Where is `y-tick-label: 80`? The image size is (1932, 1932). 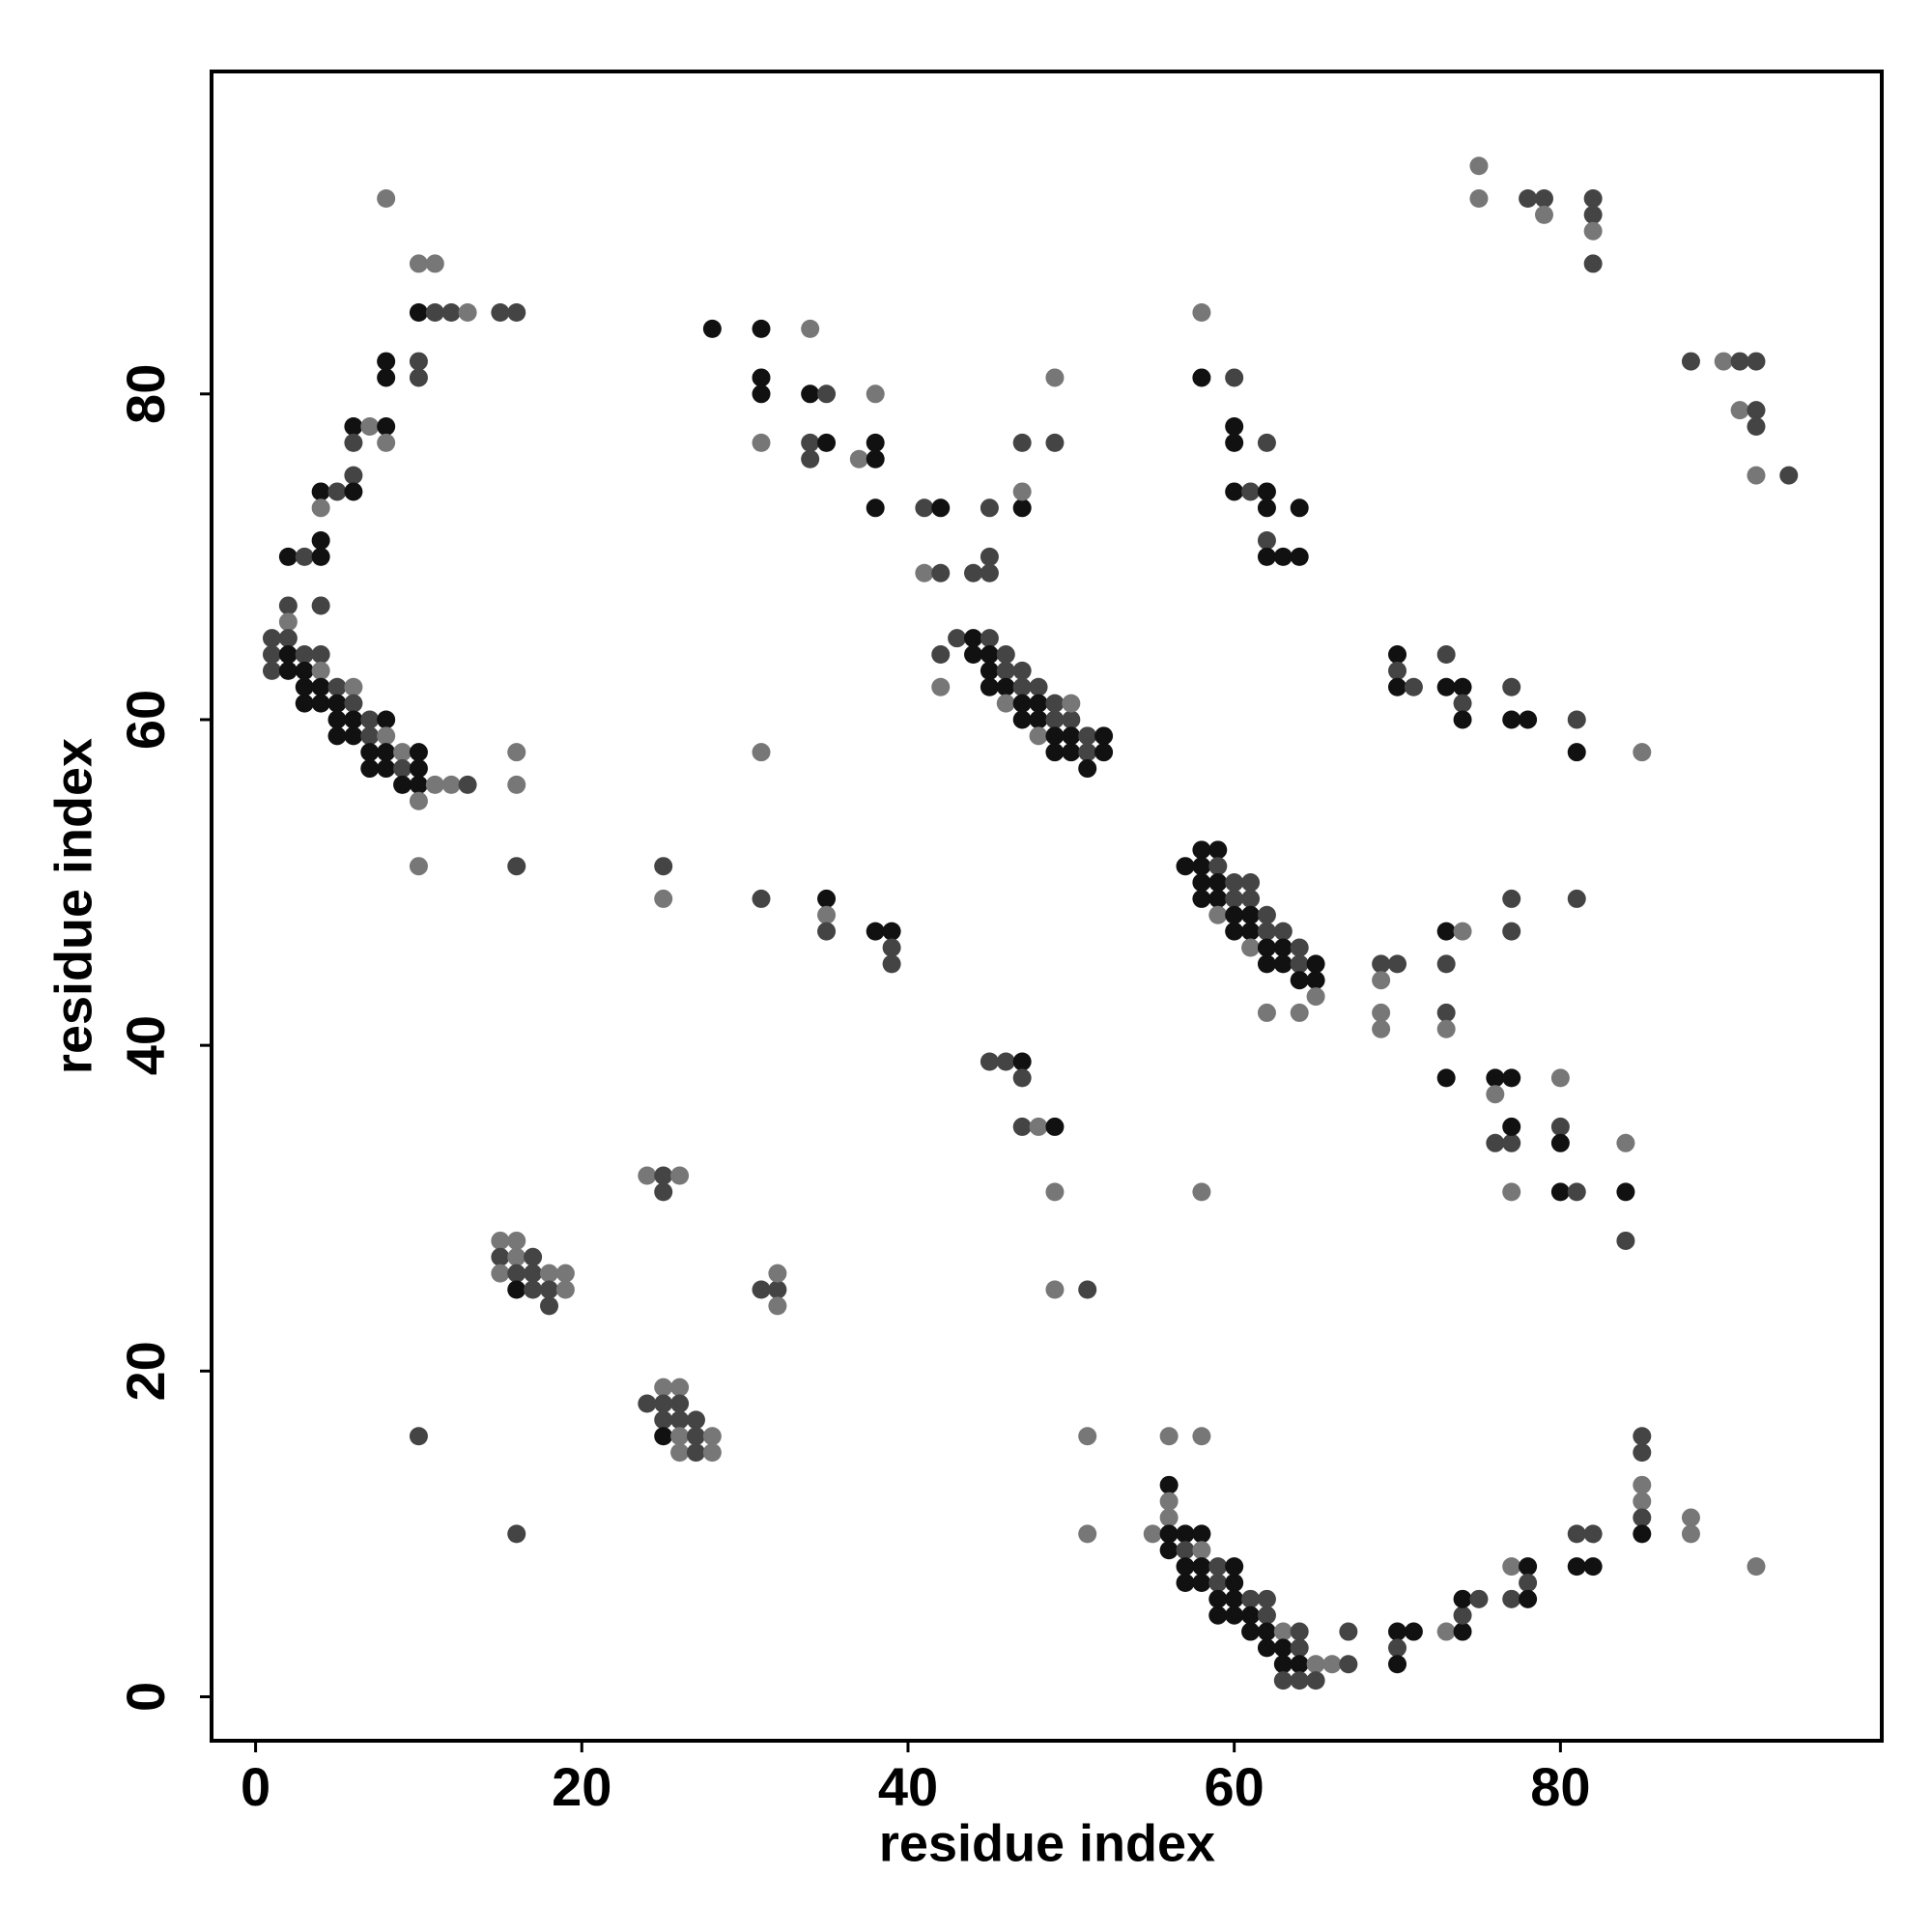 y-tick-label: 80 is located at coordinates (145, 394).